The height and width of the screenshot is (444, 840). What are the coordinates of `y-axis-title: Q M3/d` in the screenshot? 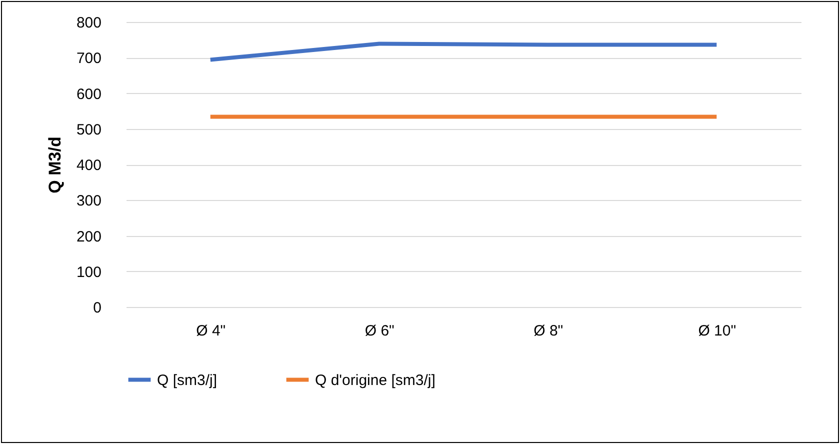 It's located at (54, 165).